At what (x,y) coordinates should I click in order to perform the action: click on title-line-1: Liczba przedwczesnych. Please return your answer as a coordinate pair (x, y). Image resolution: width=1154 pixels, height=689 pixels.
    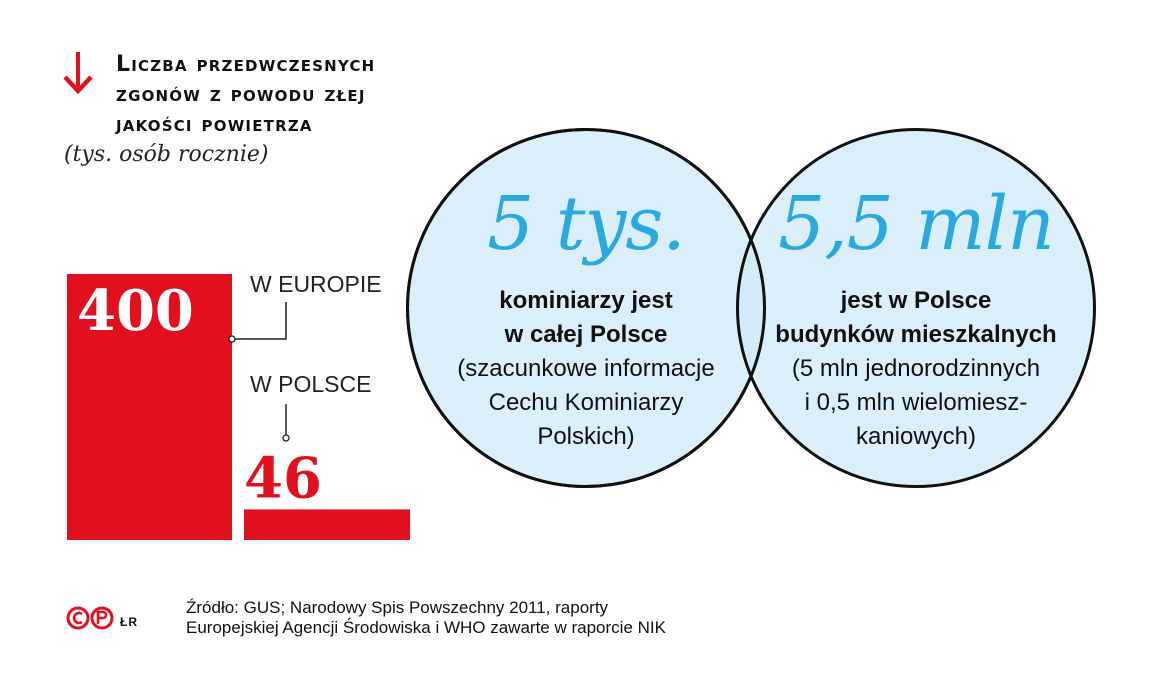
    Looking at the image, I should click on (246, 64).